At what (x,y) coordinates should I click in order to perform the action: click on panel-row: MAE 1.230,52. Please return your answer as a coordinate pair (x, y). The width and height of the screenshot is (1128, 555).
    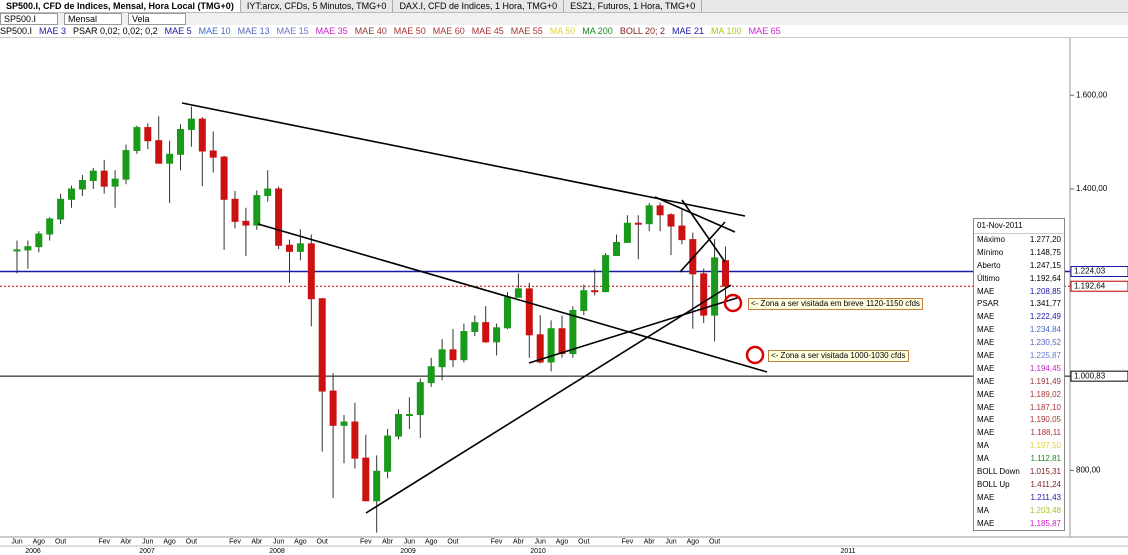
    Looking at the image, I should click on (1019, 343).